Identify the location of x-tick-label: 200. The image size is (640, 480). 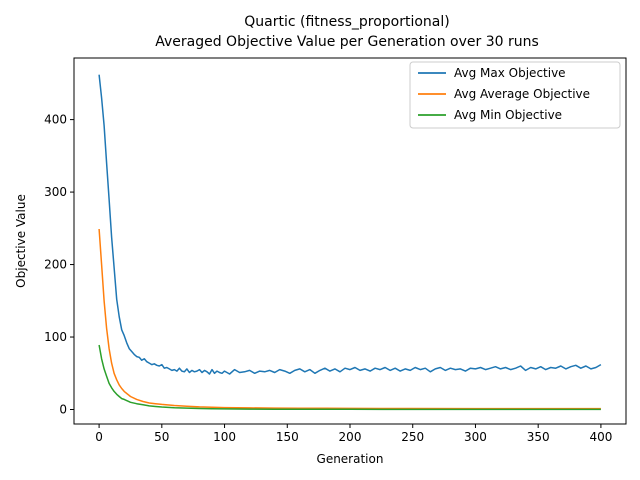
(350, 437).